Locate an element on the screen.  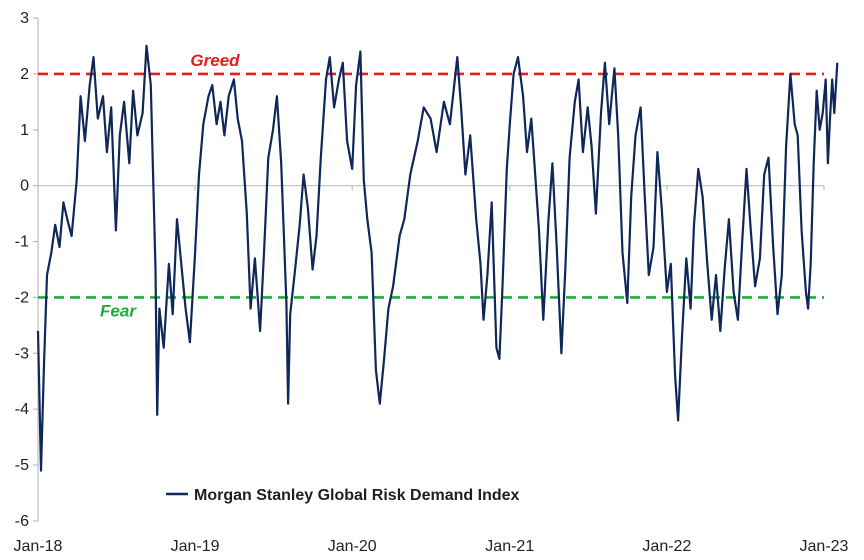
fear-label: Fear is located at coordinates (118, 310).